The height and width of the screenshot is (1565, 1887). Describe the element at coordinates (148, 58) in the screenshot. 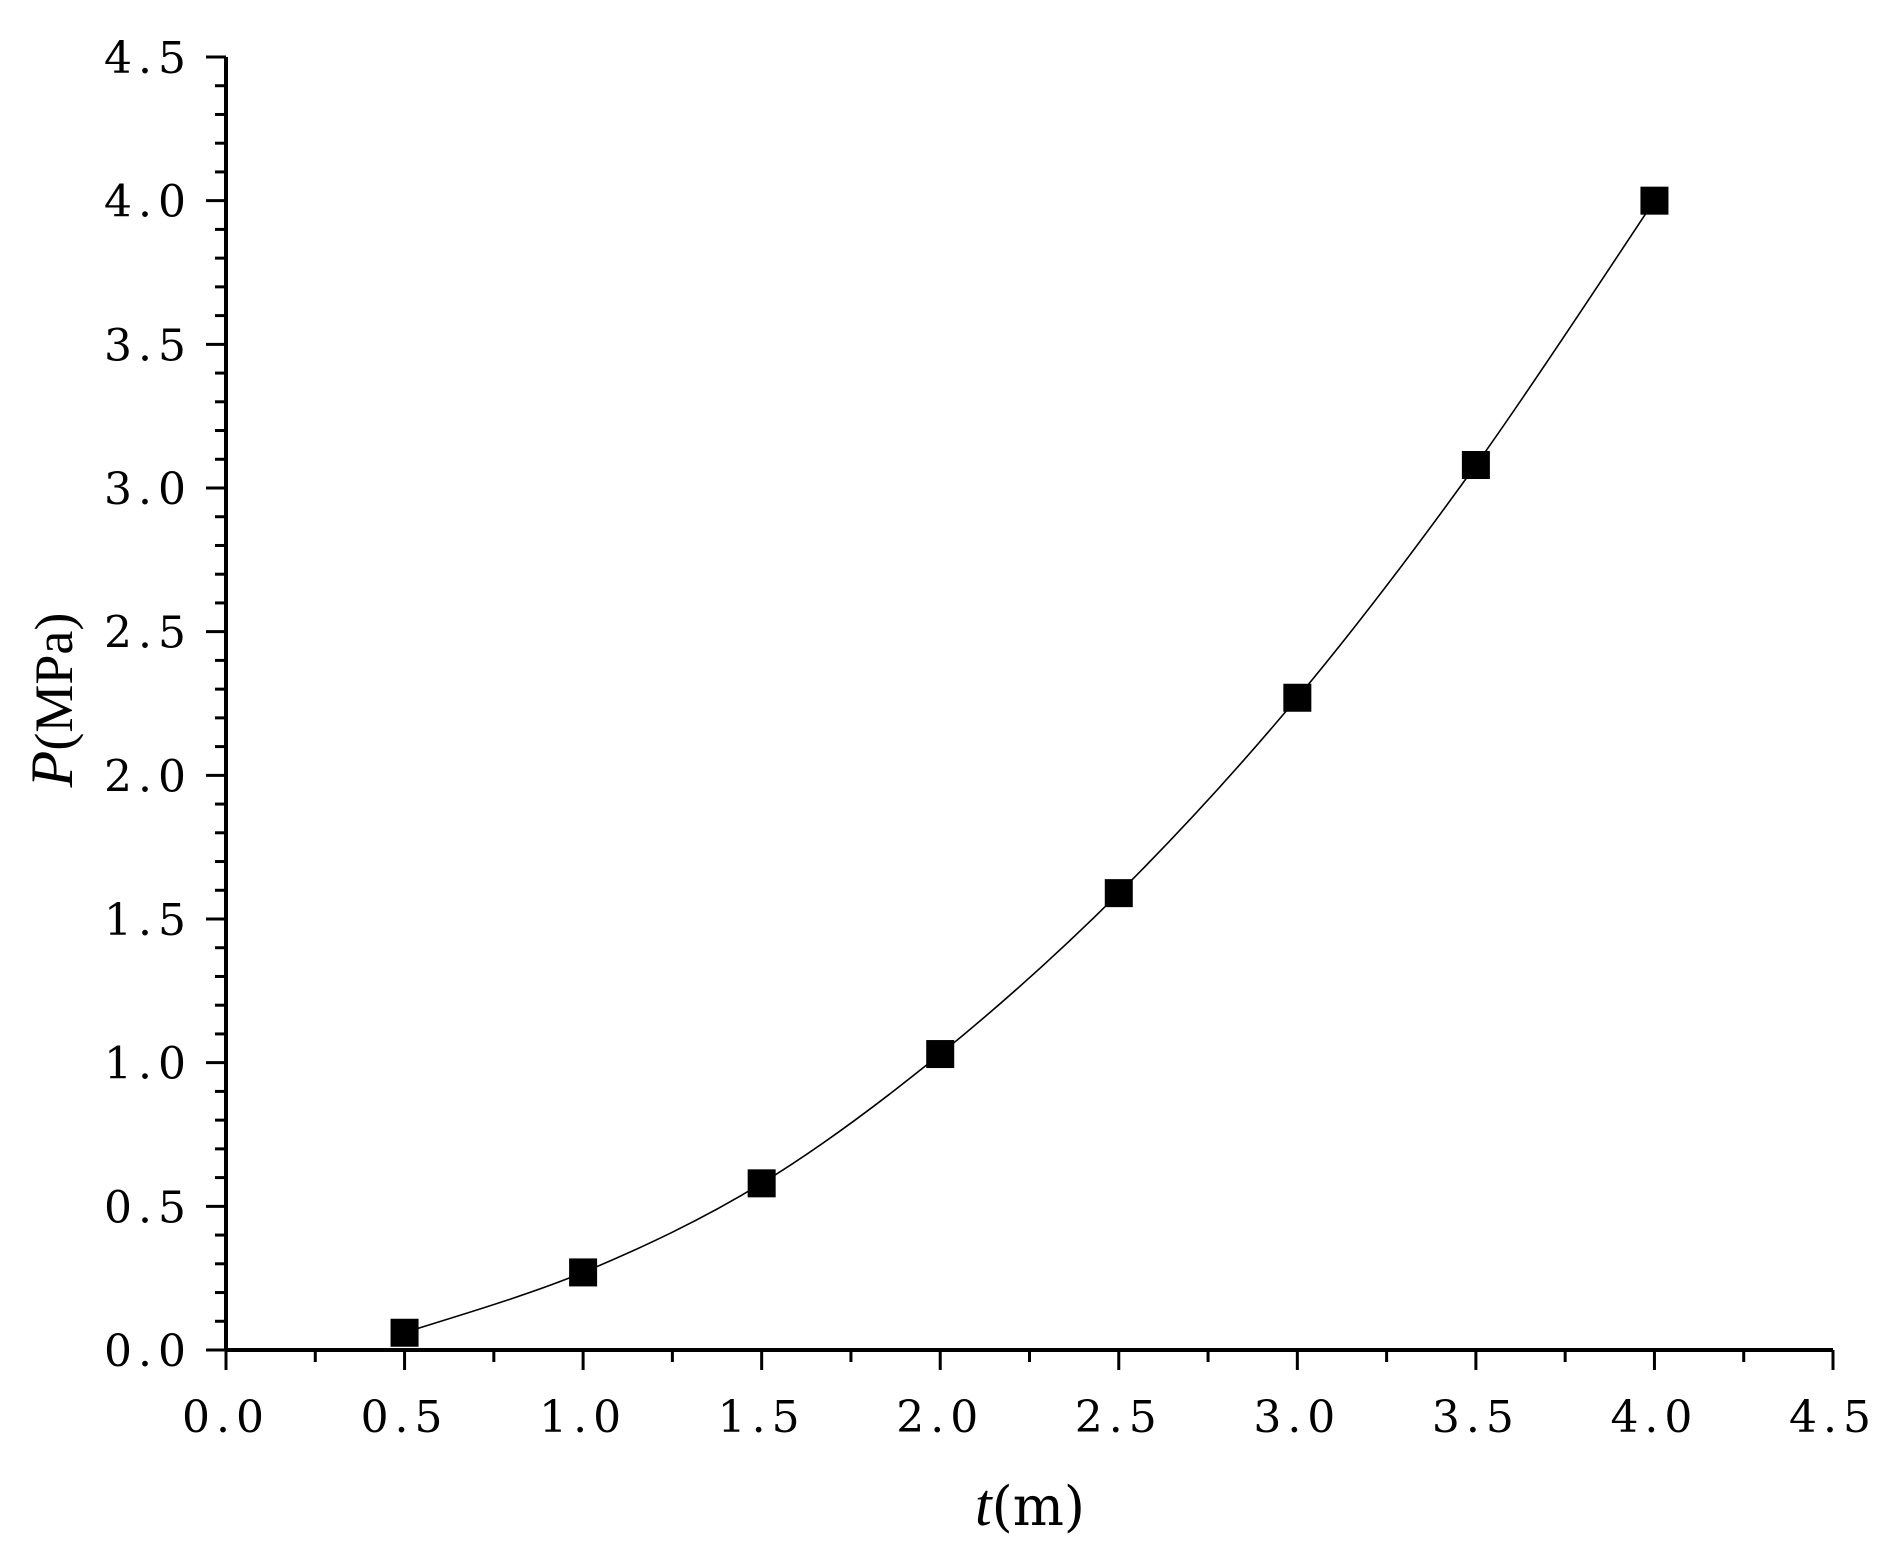

I see `y-tick-label: 4.5` at that location.